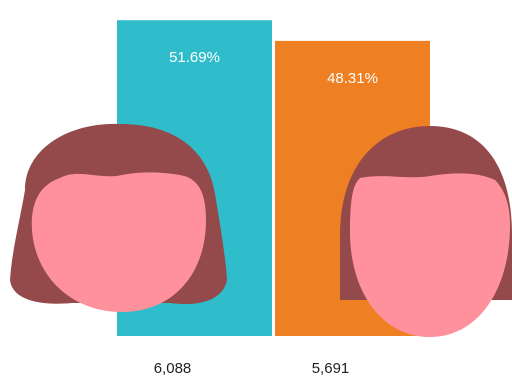  What do you see at coordinates (173, 368) in the screenshot?
I see `count-label-female: 6,088` at bounding box center [173, 368].